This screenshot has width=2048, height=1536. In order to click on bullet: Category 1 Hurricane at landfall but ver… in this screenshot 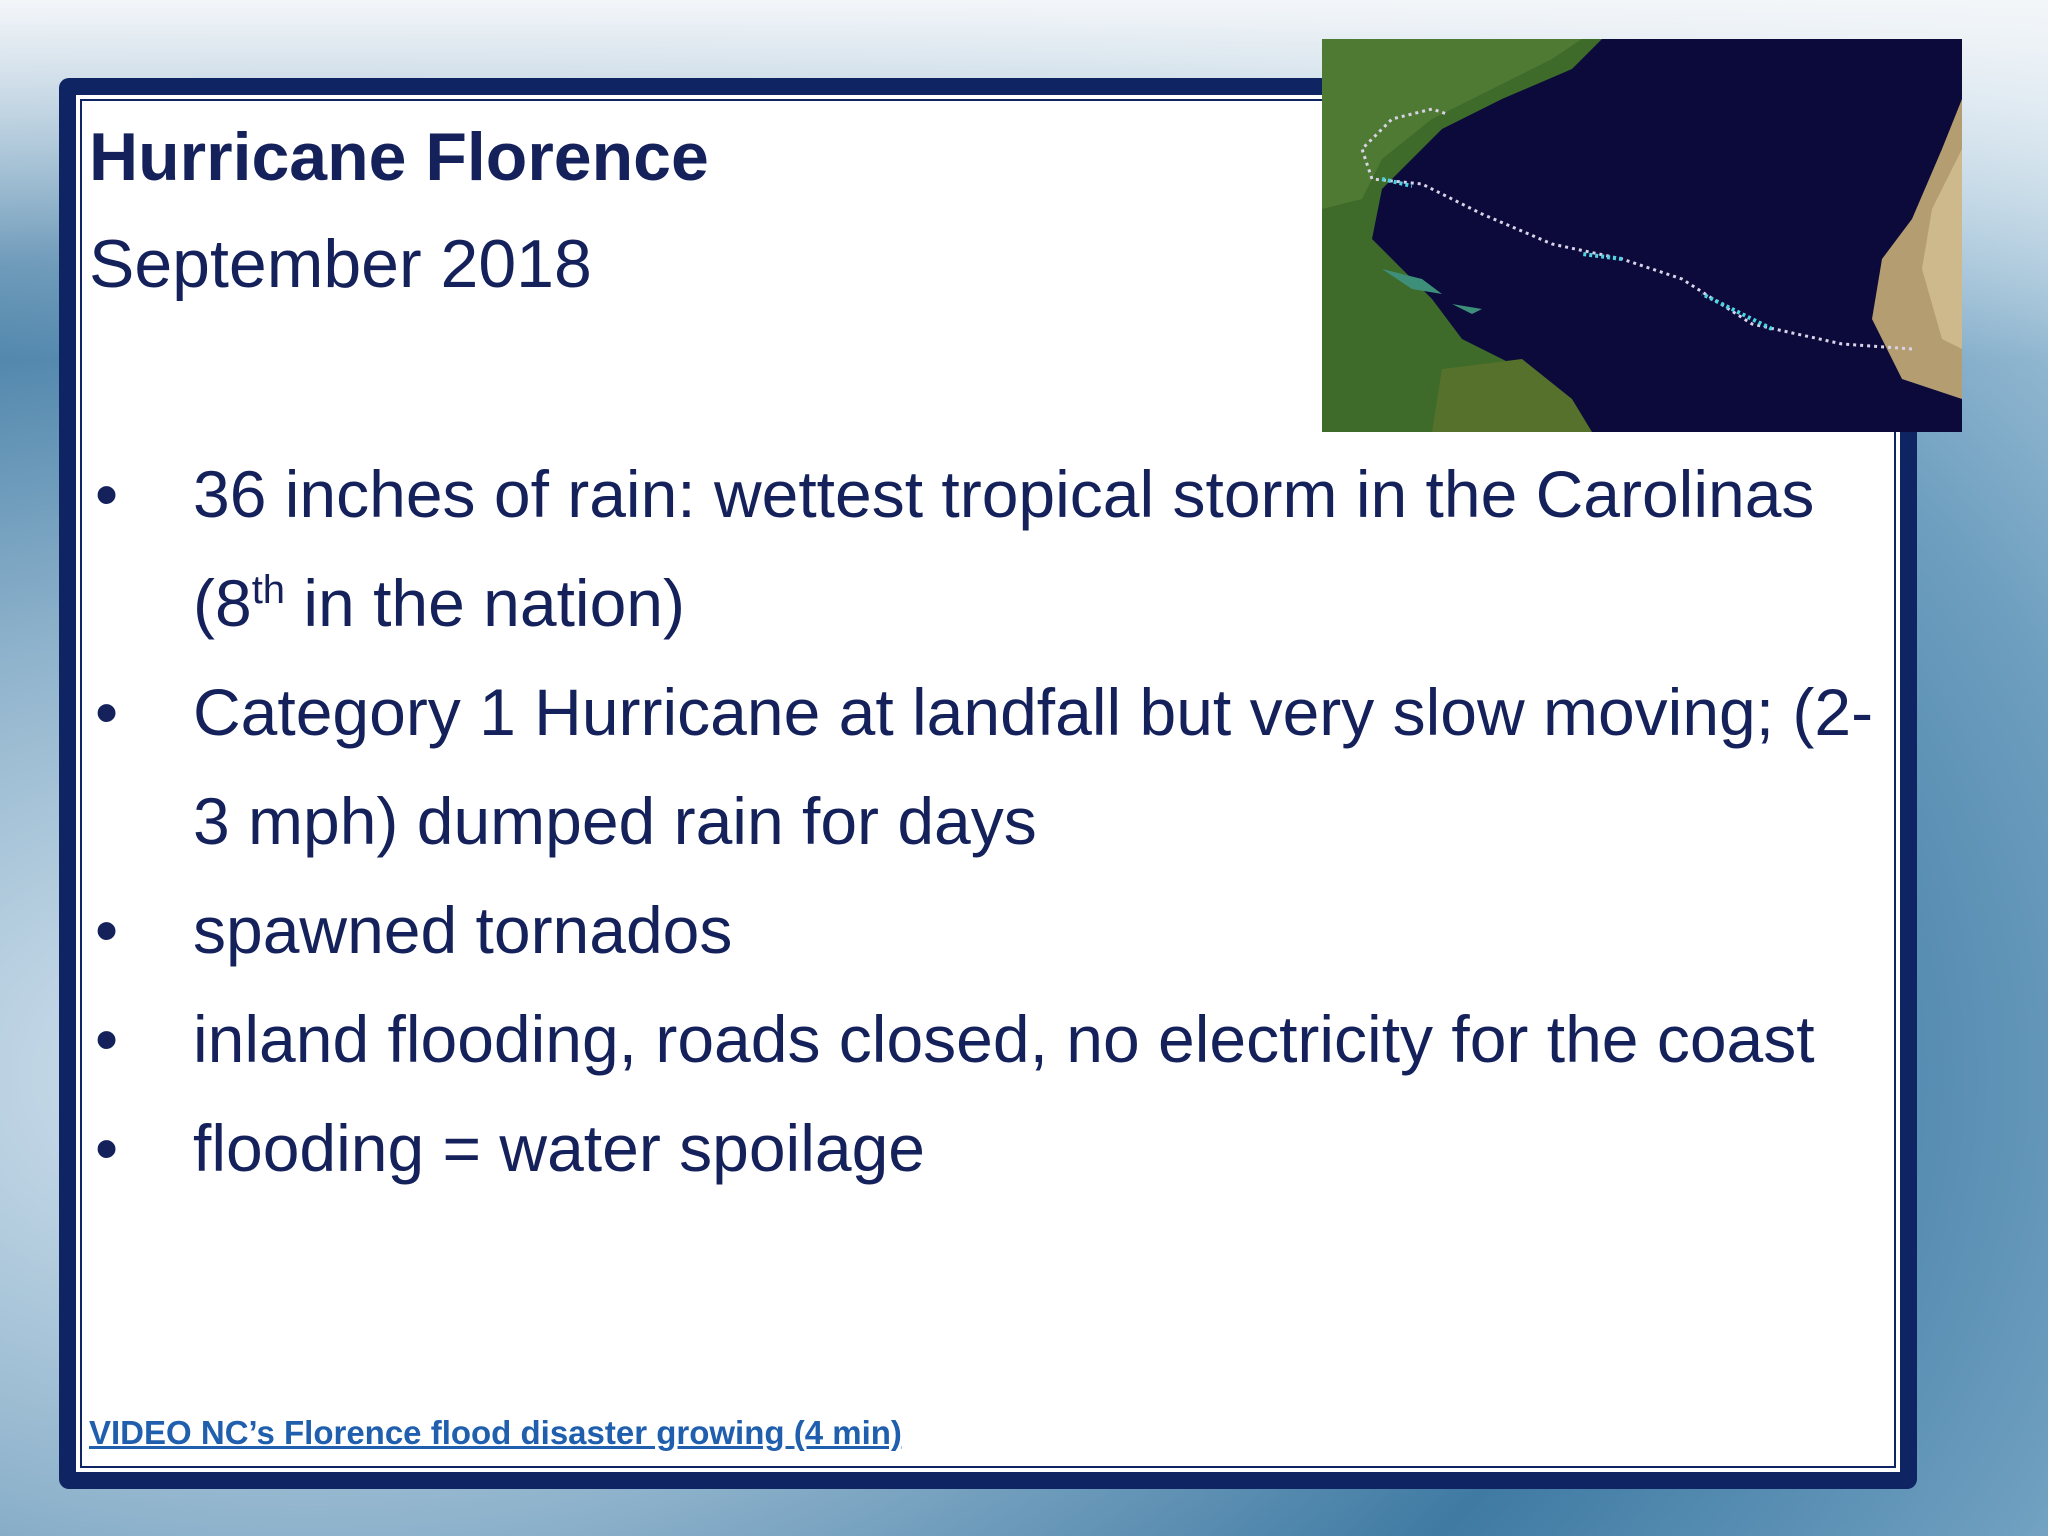, I will do `click(989, 767)`.